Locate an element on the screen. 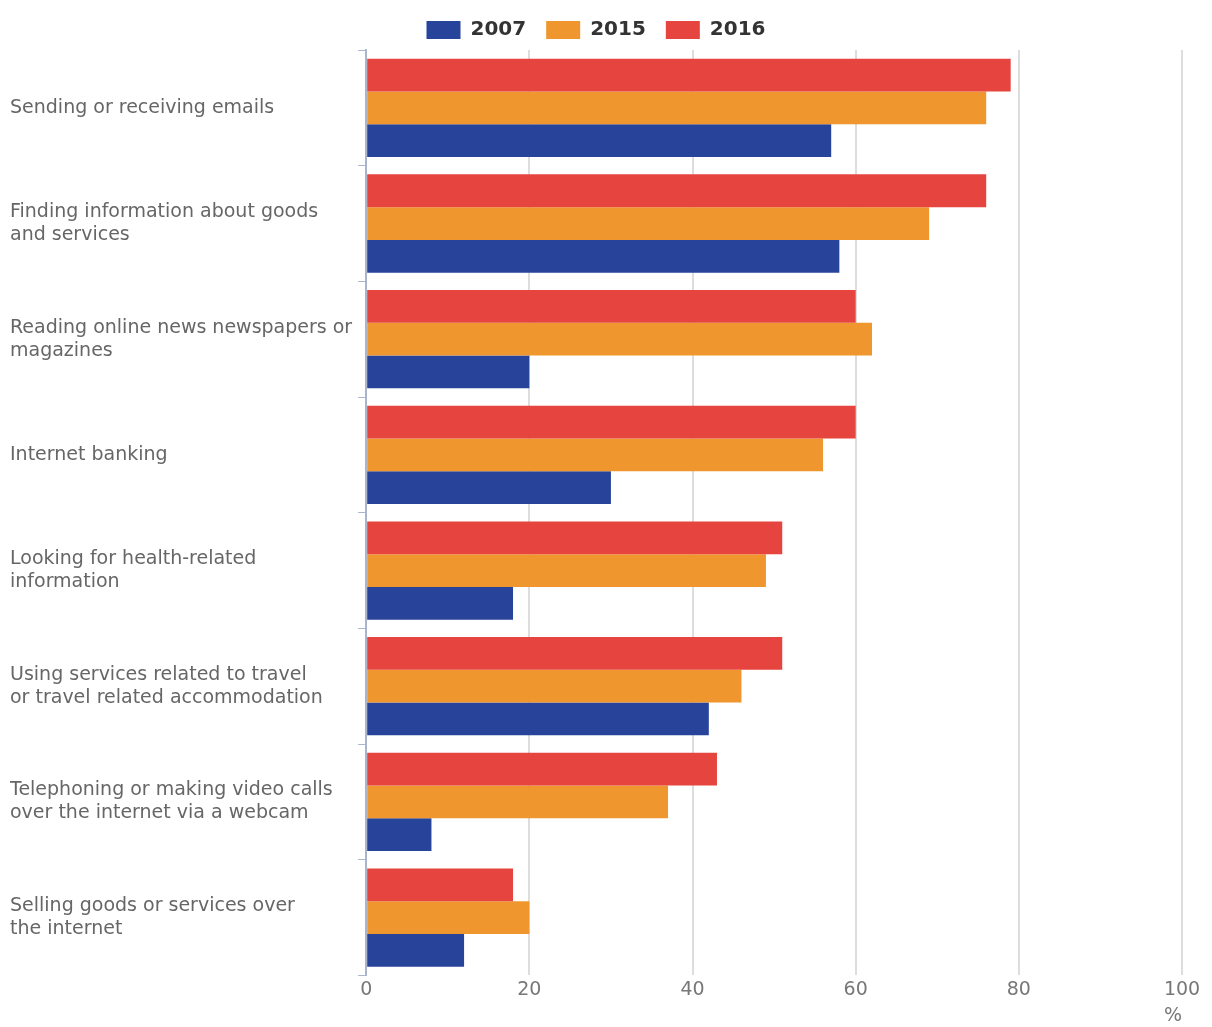 This screenshot has height=1027, width=1212. x-axis-title: % is located at coordinates (1172, 1013).